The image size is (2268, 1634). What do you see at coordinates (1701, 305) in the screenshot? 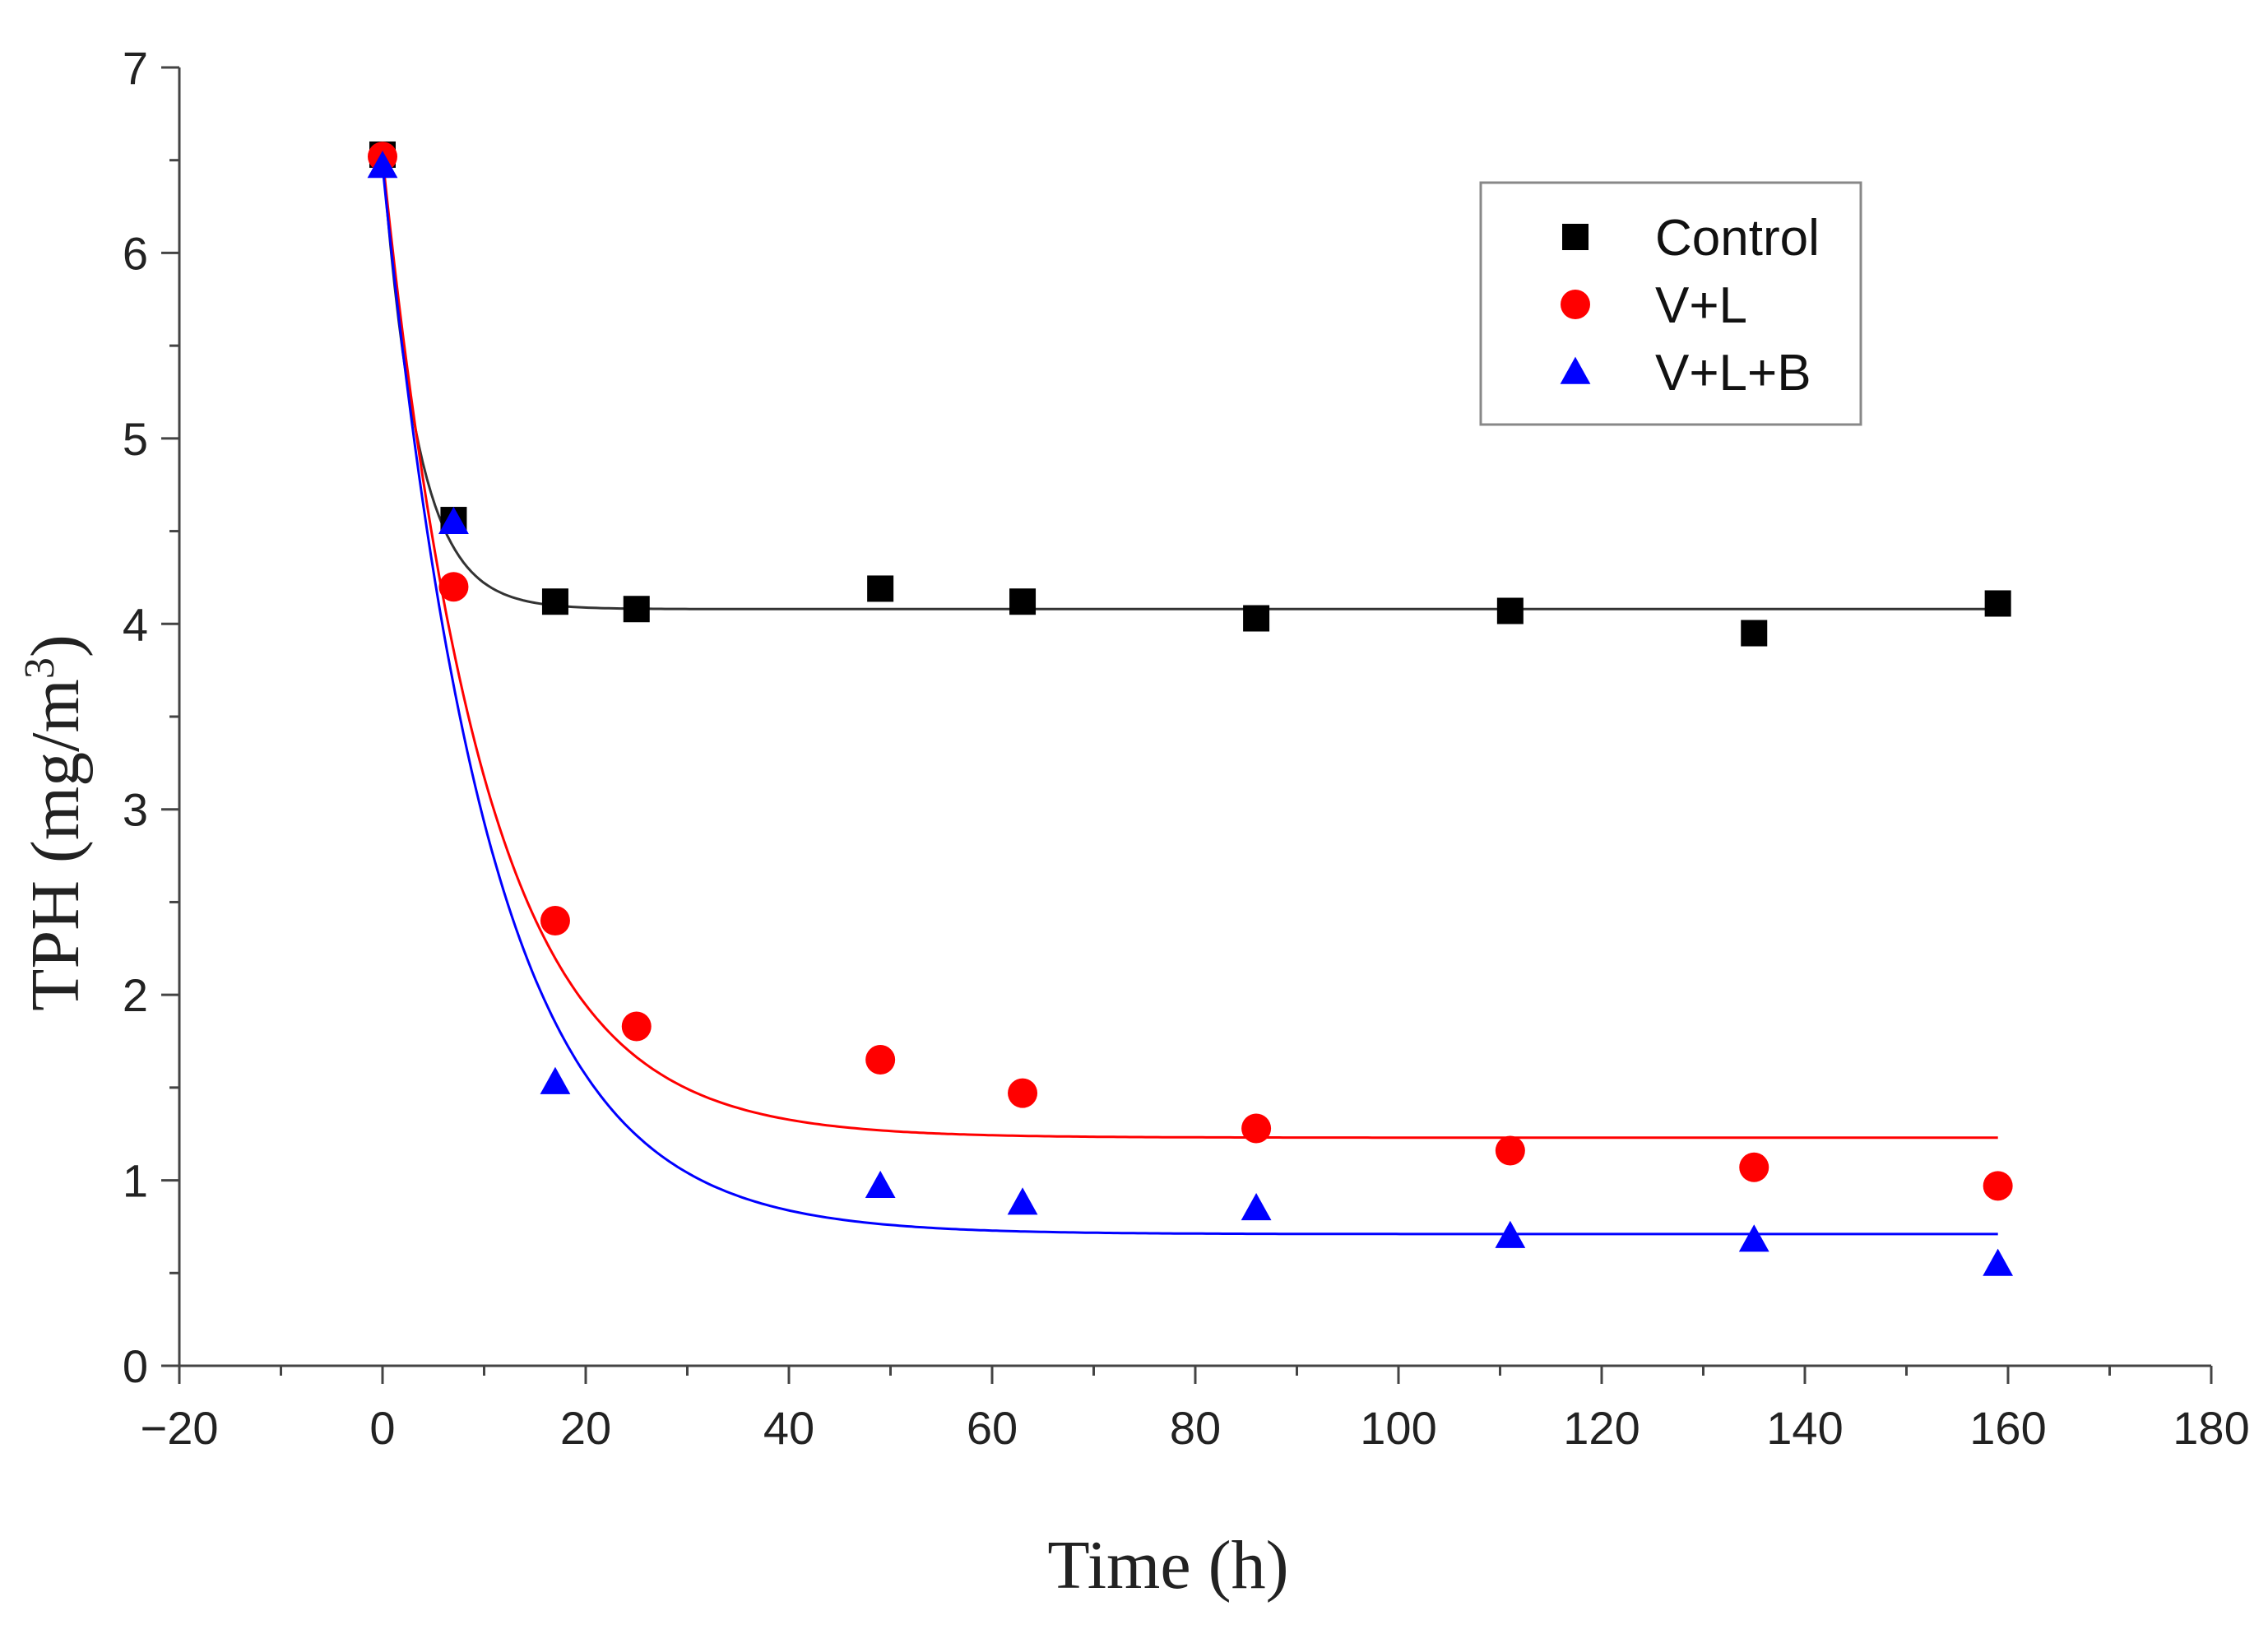
I see `legend-label-v-l: V+L` at bounding box center [1701, 305].